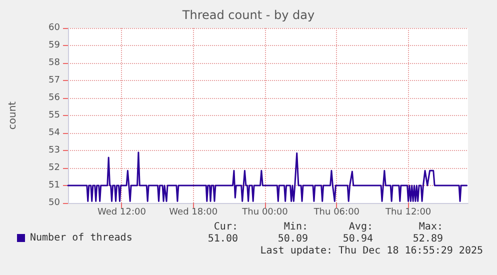  Describe the element at coordinates (193, 213) in the screenshot. I see `x-tick-label: Wed 18:00` at that location.